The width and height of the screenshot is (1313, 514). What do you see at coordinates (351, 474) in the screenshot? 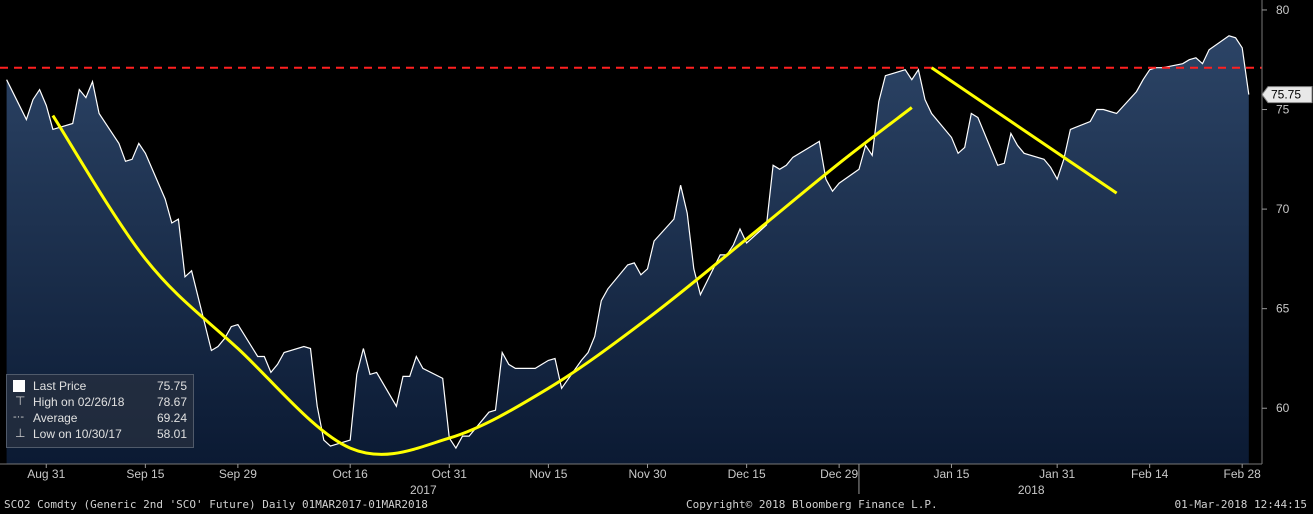
I see `x-tick-label: Oct 16` at bounding box center [351, 474].